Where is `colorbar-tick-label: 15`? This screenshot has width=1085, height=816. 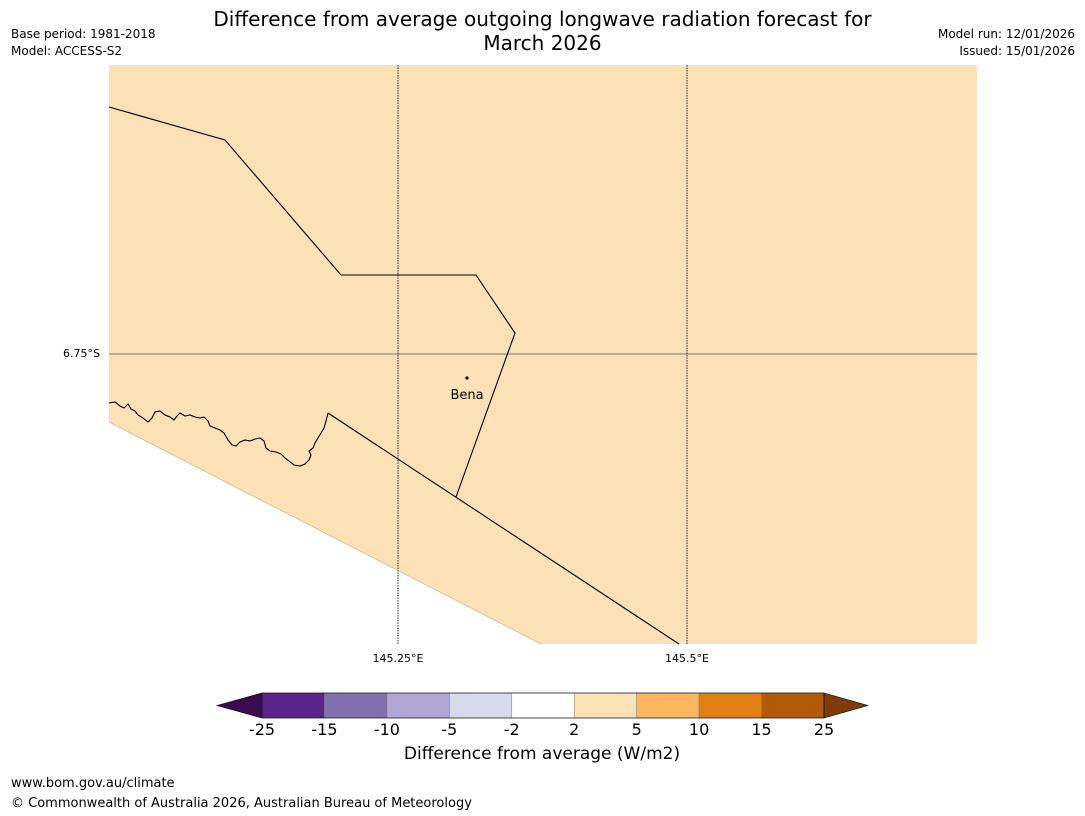
colorbar-tick-label: 15 is located at coordinates (761, 729).